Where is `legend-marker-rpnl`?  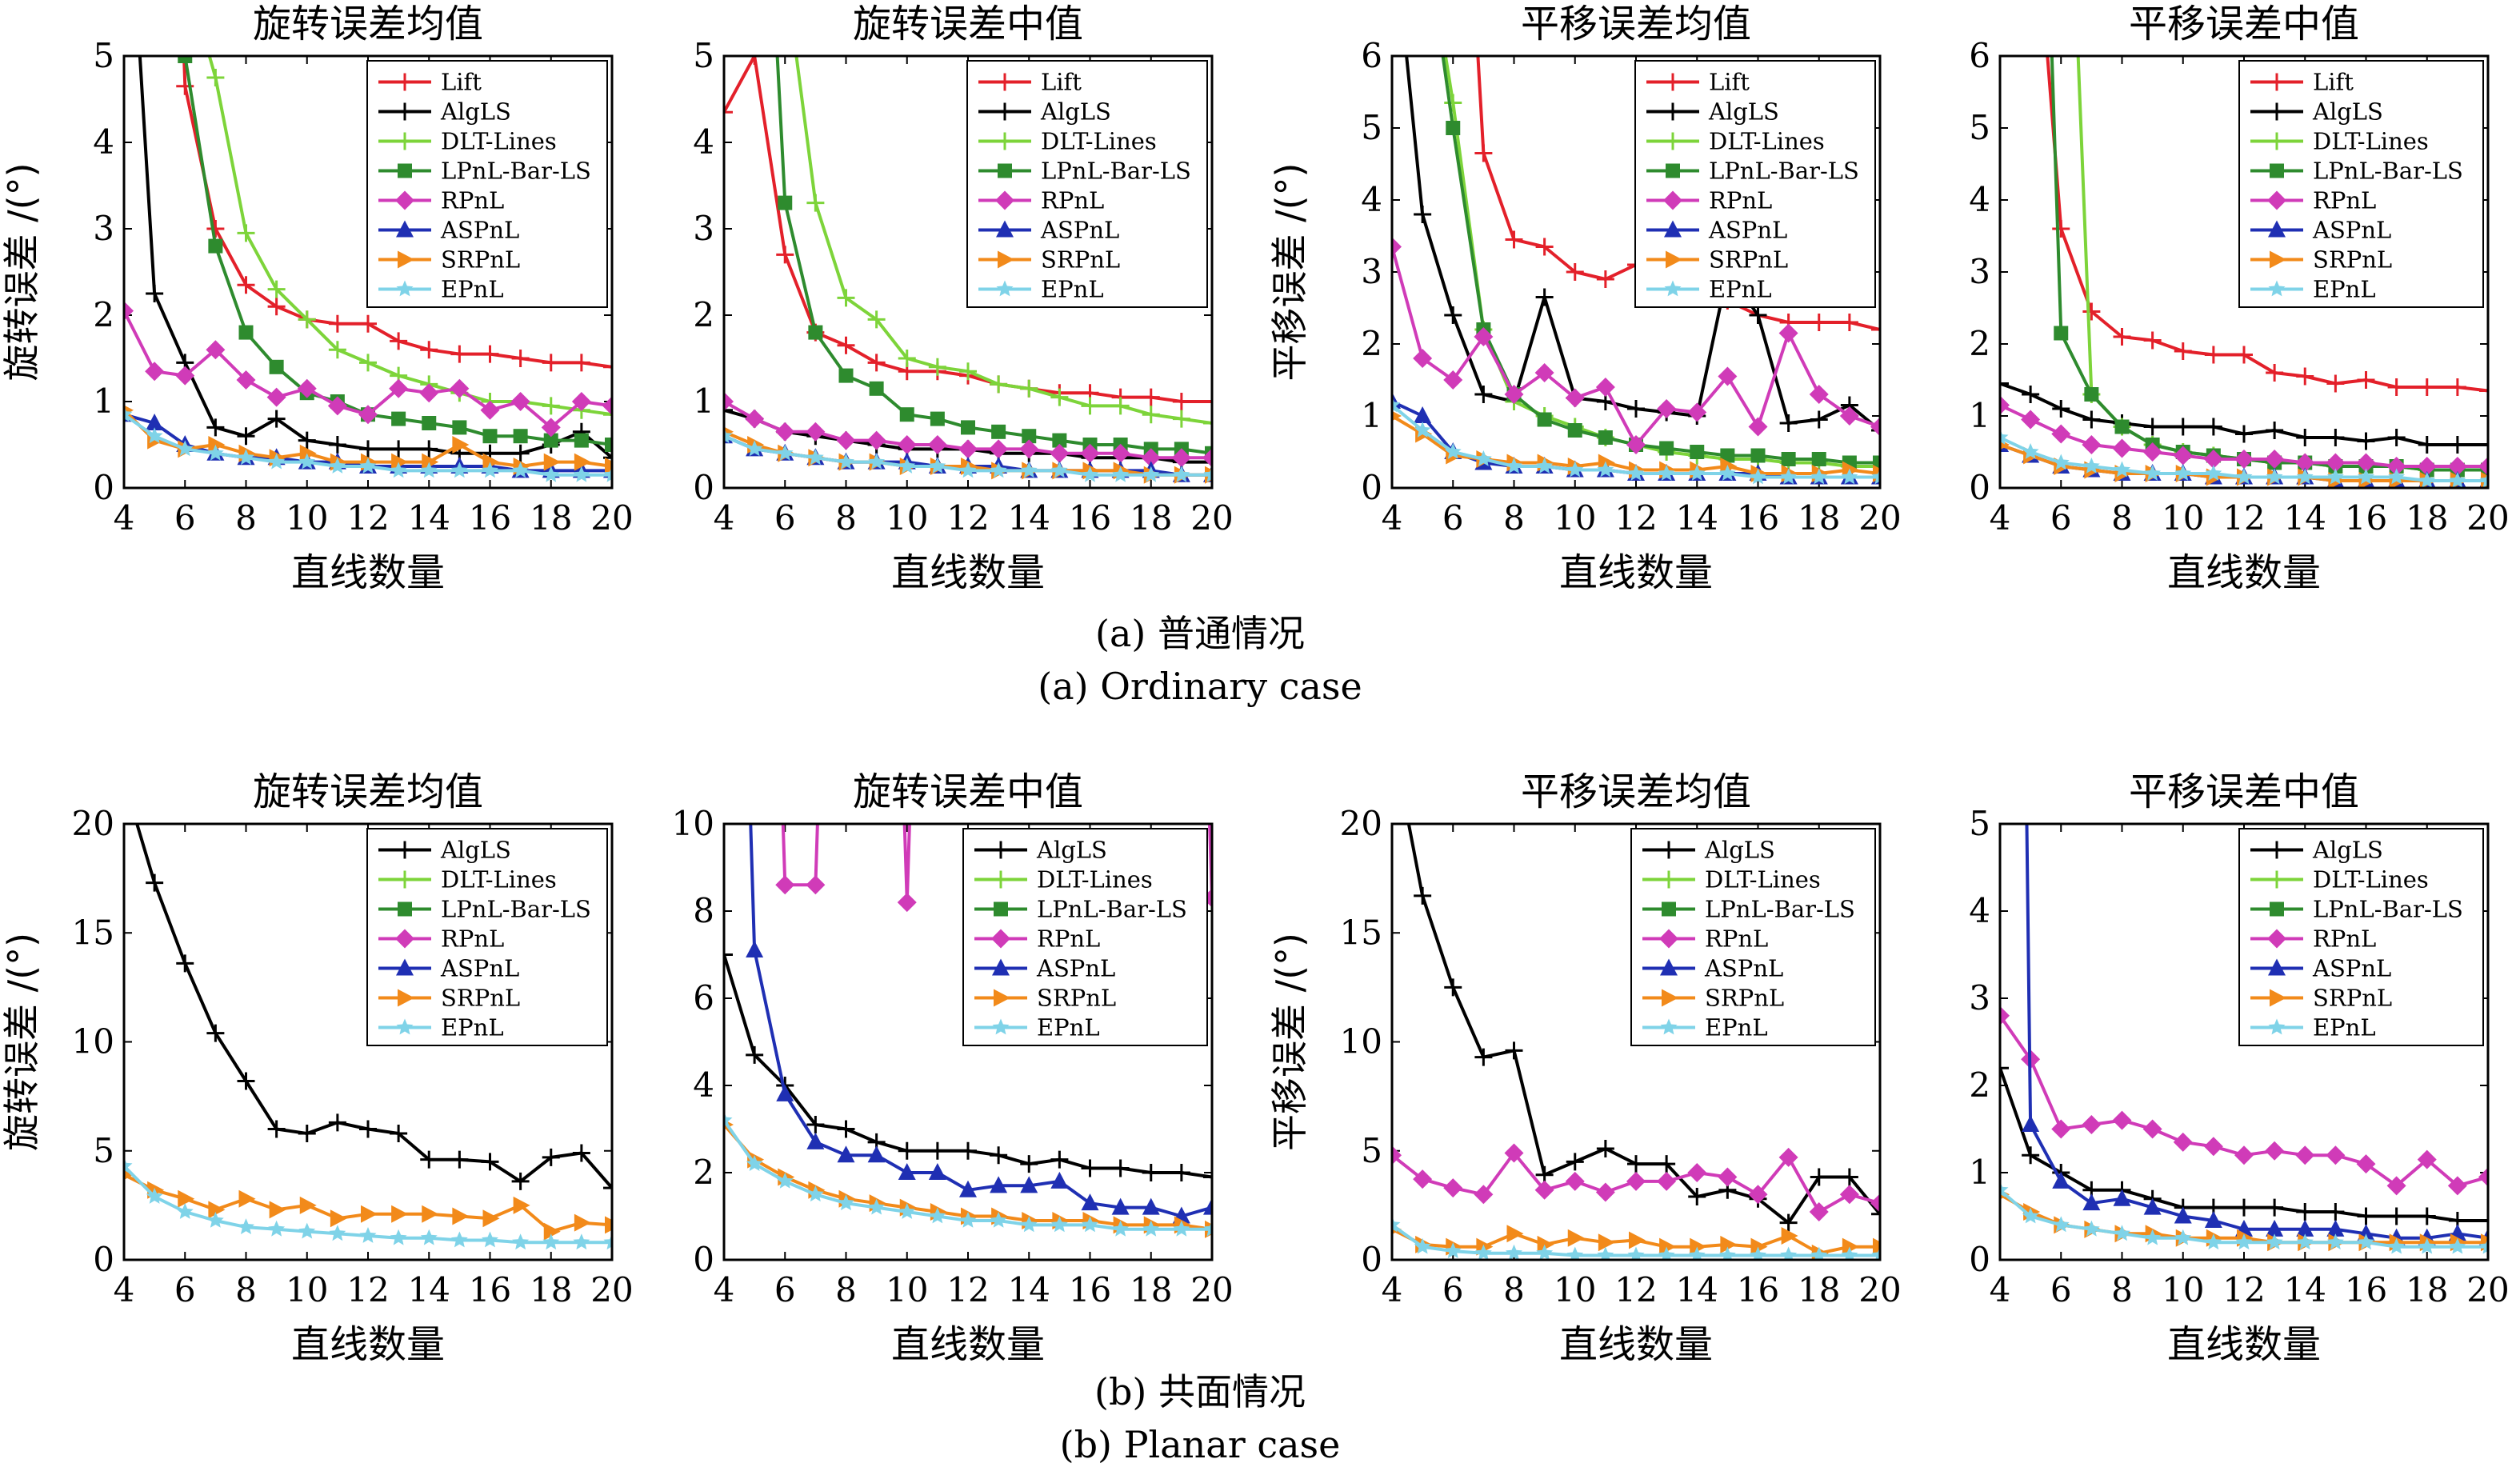
legend-marker-rpnl is located at coordinates (1668, 939).